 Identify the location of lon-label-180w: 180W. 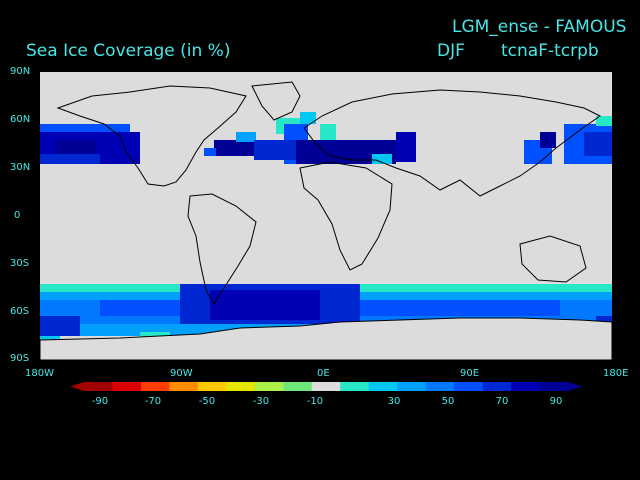
(39, 373).